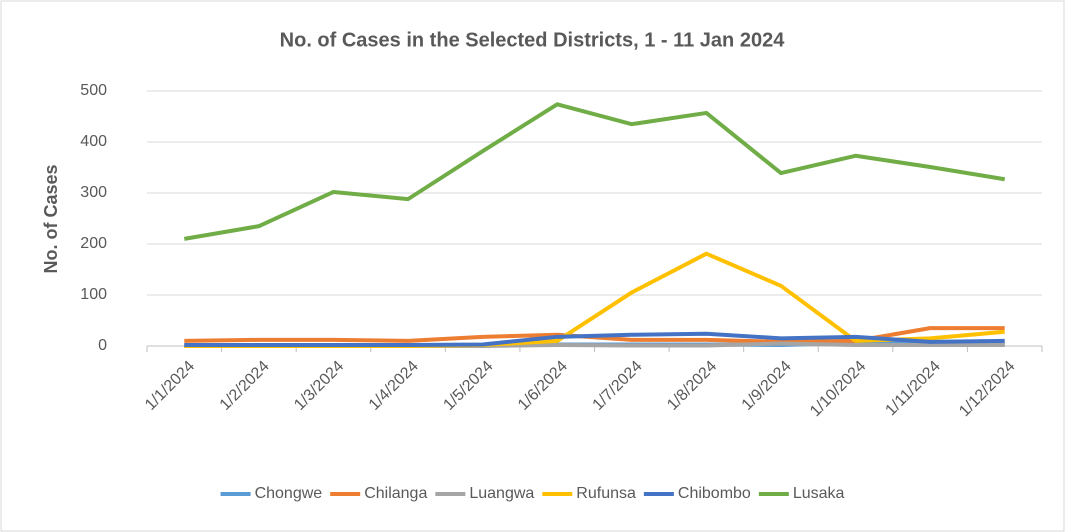  Describe the element at coordinates (501, 493) in the screenshot. I see `legend-label: Luangwa` at that location.